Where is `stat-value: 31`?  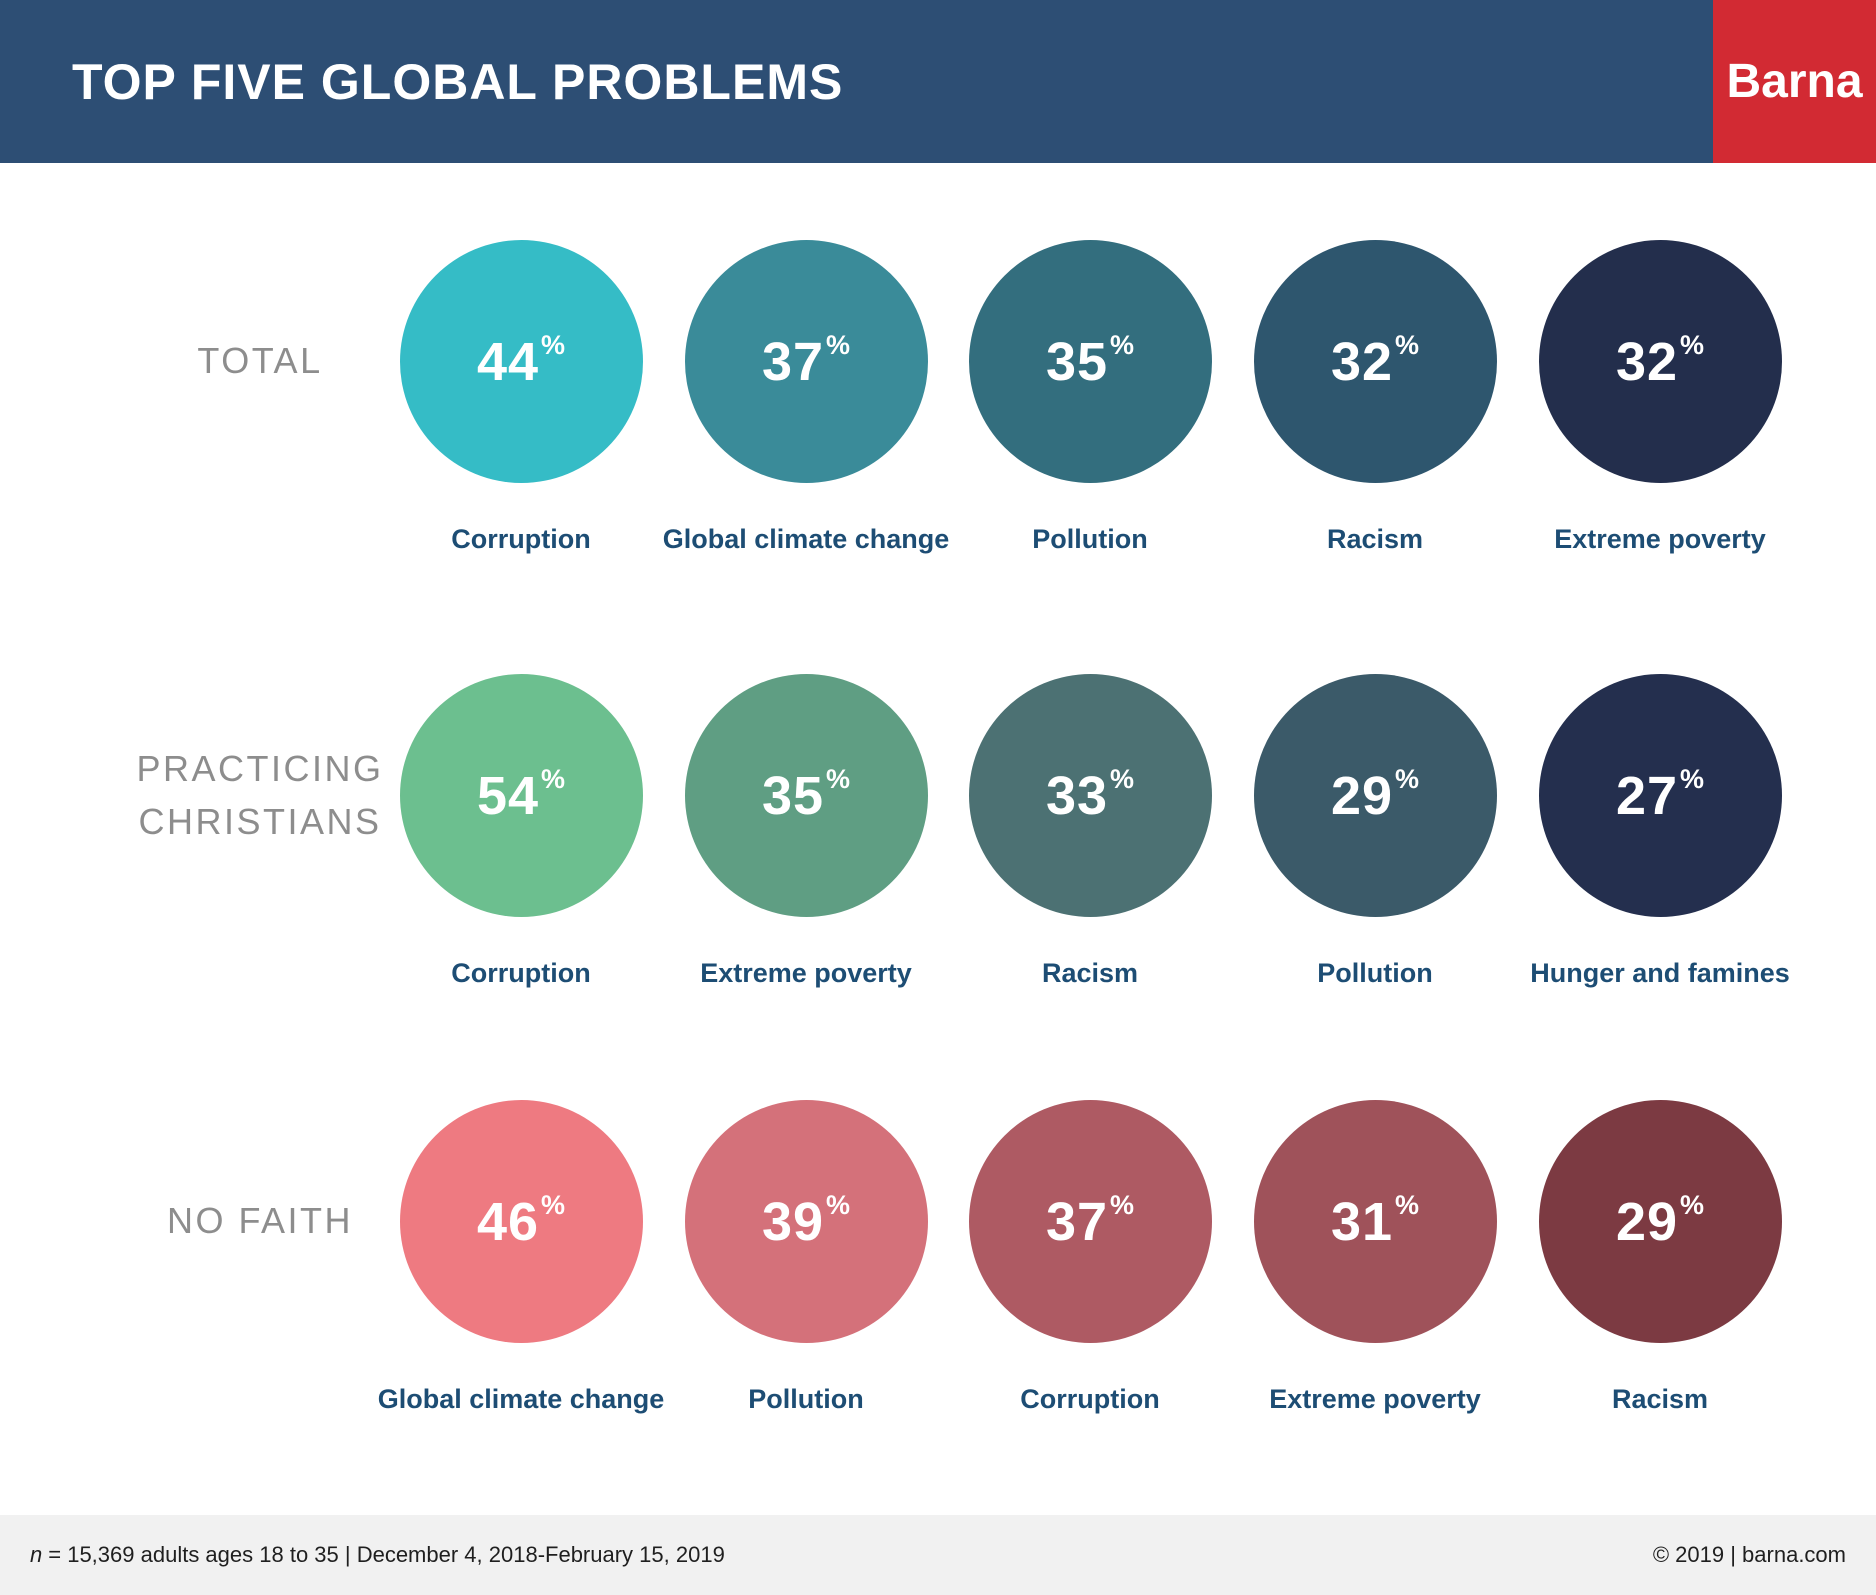 stat-value: 31 is located at coordinates (1362, 1221).